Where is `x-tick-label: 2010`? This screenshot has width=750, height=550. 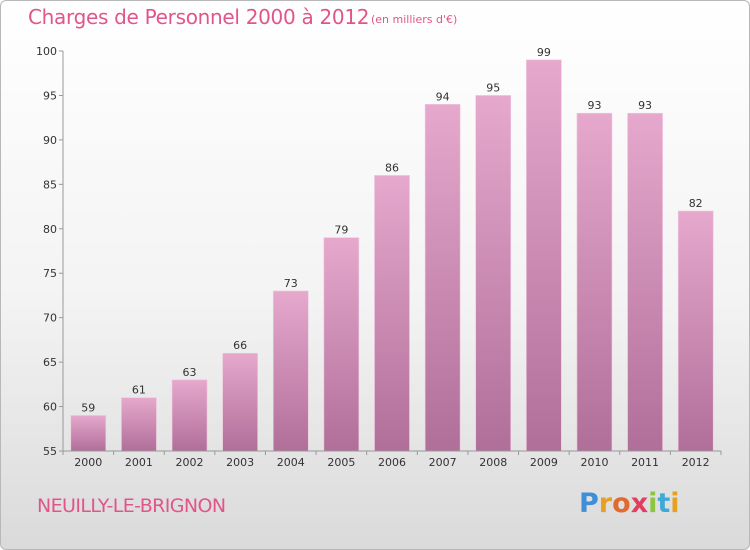
x-tick-label: 2010 is located at coordinates (594, 462).